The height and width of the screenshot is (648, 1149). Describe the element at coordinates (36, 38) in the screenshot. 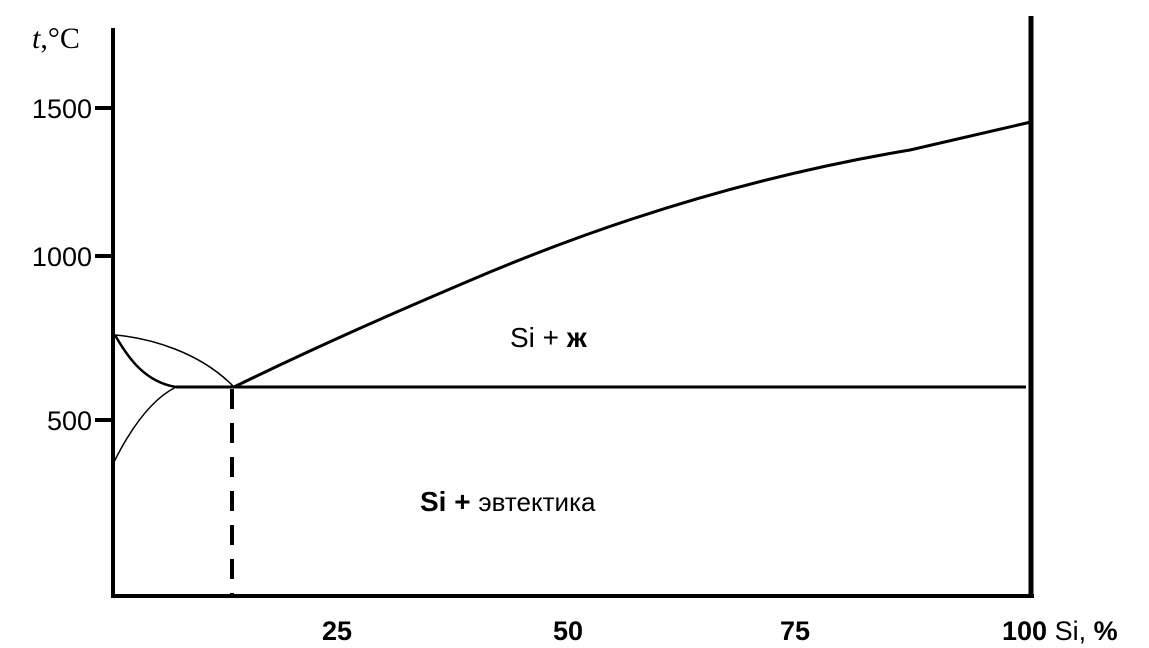

I see `y-axis-title-t: t` at that location.